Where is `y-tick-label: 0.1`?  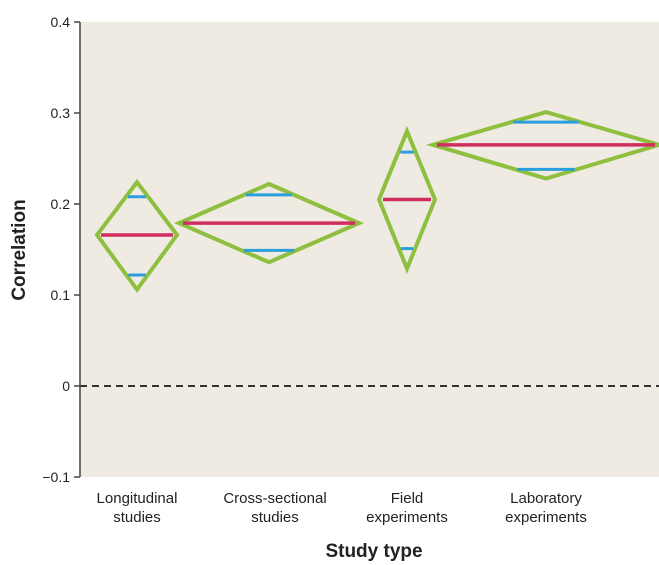
y-tick-label: 0.1 is located at coordinates (61, 295).